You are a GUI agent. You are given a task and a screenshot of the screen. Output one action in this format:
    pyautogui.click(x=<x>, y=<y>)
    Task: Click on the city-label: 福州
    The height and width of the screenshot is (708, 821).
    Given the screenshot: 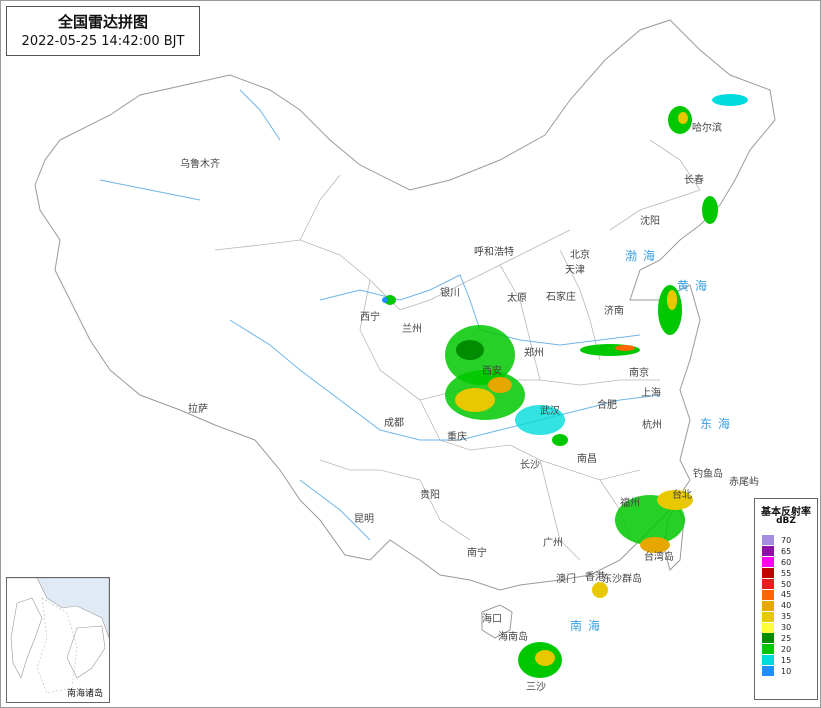 What is the action you would take?
    pyautogui.click(x=630, y=502)
    